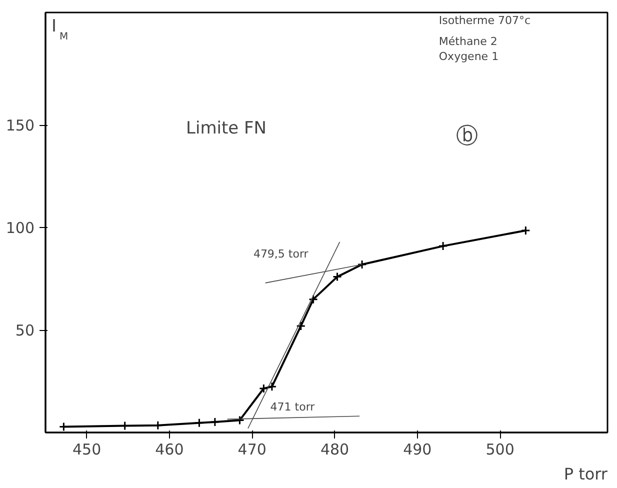 The height and width of the screenshot is (488, 617). What do you see at coordinates (484, 21) in the screenshot?
I see `annotation: Isotherme 707°c` at bounding box center [484, 21].